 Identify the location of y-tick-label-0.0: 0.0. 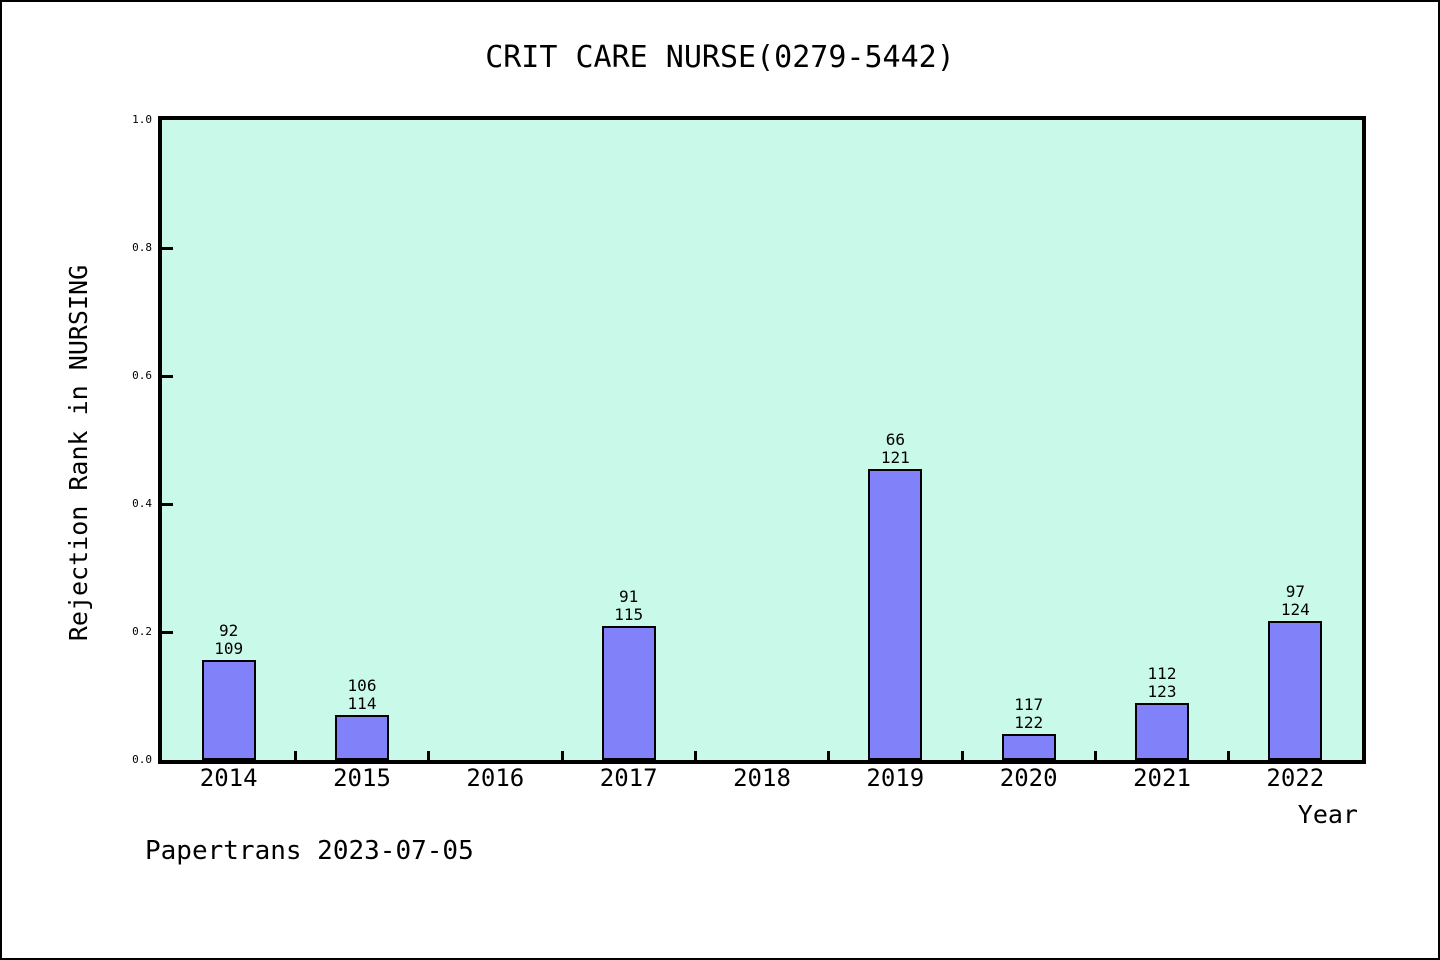
(142, 759).